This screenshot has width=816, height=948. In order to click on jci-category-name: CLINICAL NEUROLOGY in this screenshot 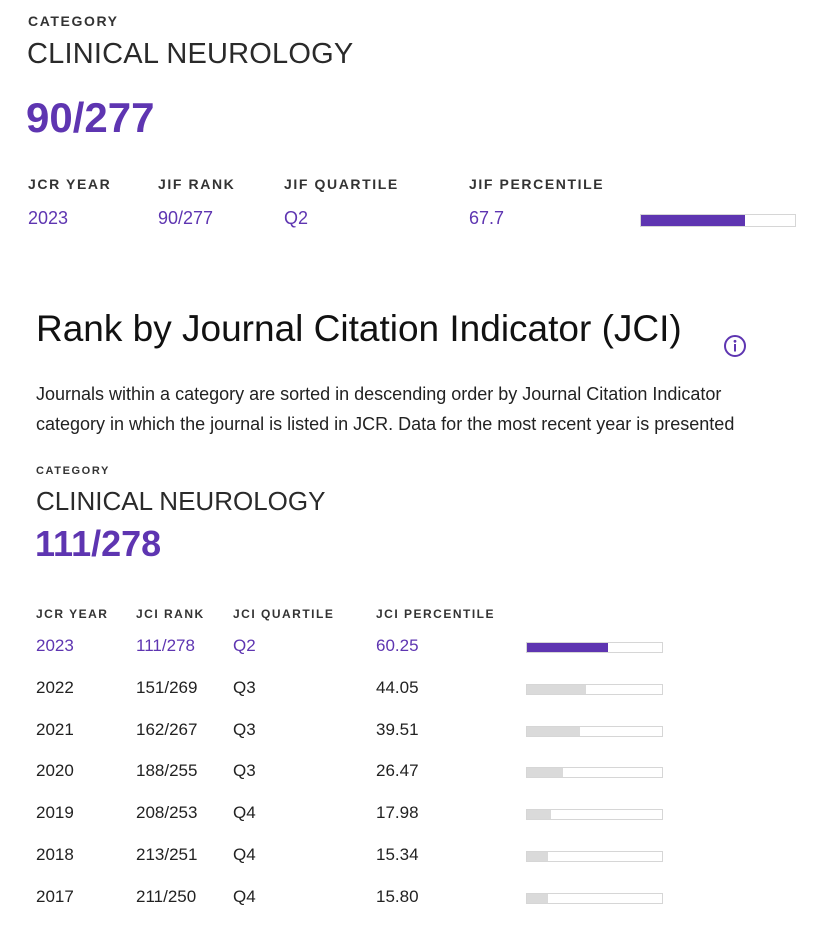, I will do `click(181, 501)`.